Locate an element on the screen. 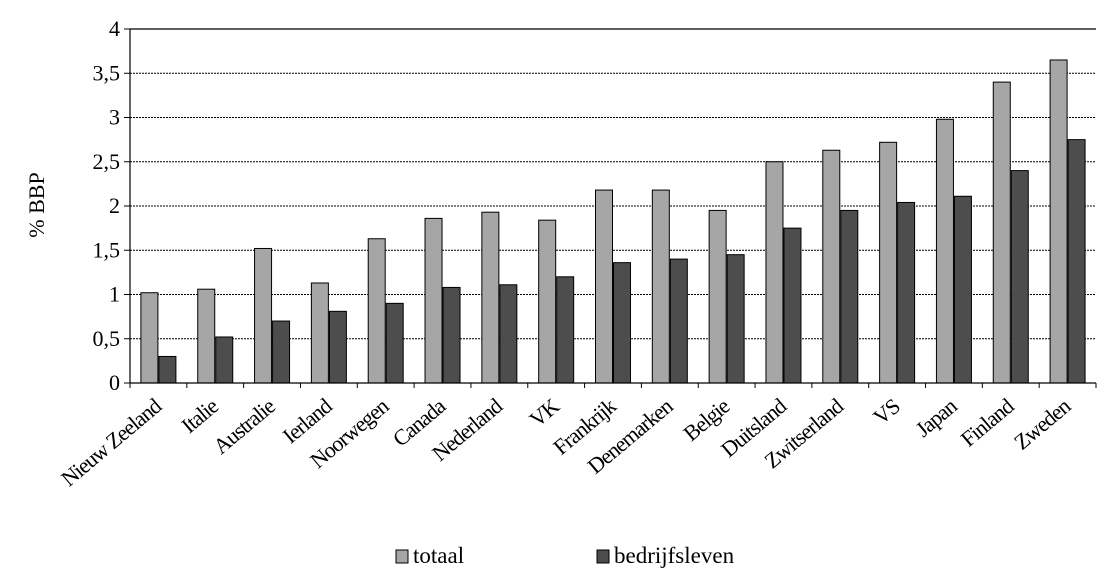 This screenshot has height=578, width=1101. x-tick-label: Japan is located at coordinates (936, 417).